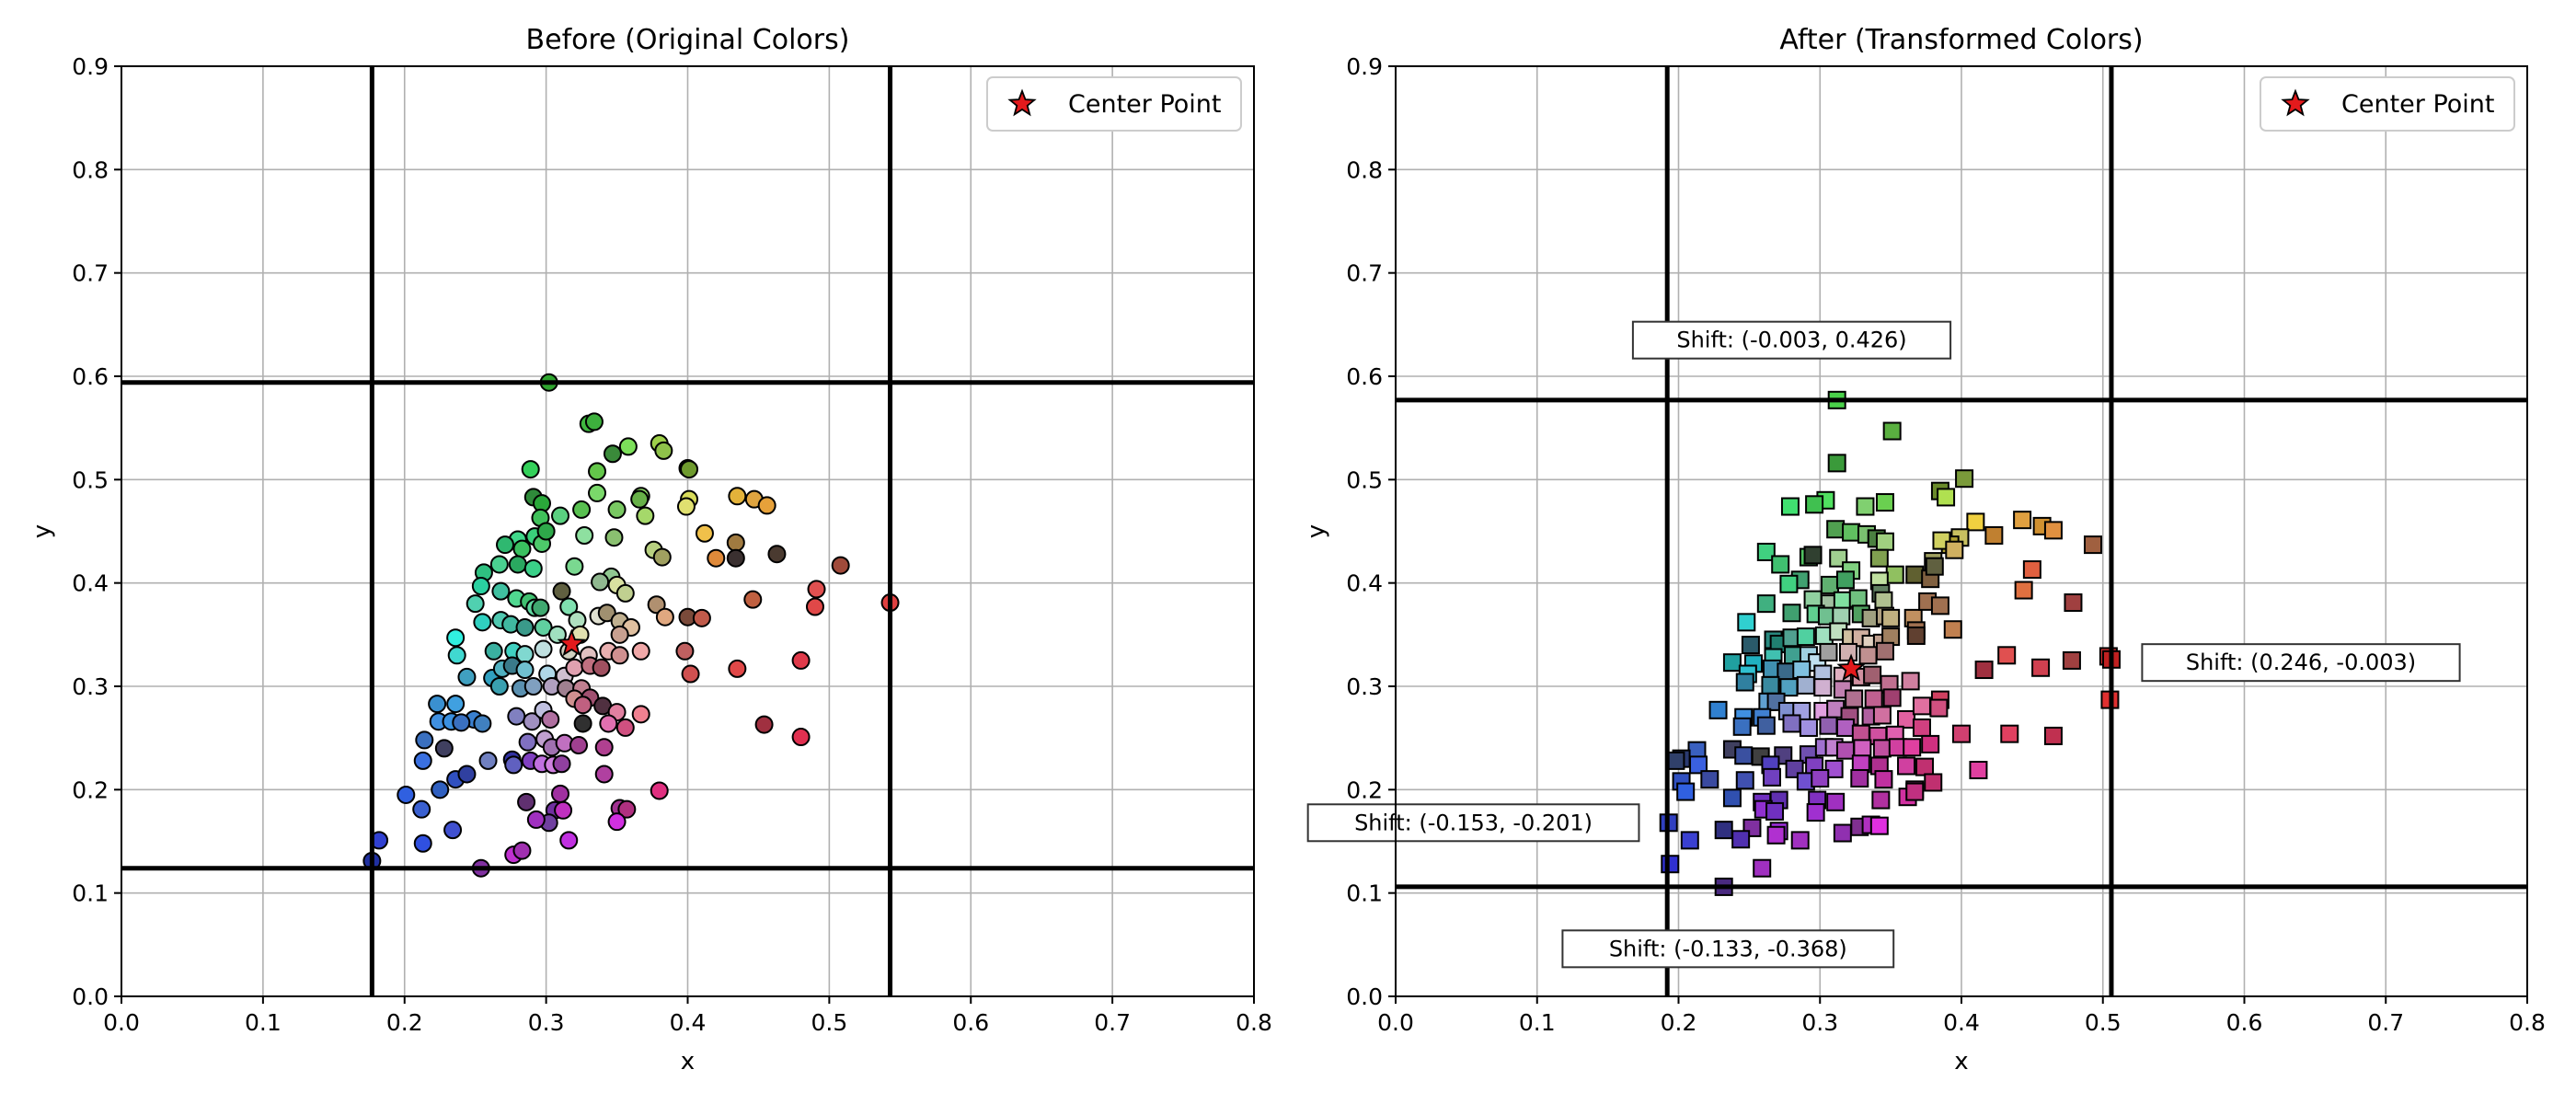 This screenshot has height=1104, width=2576. I want to click on y-tick-label: 0.5, so click(1364, 479).